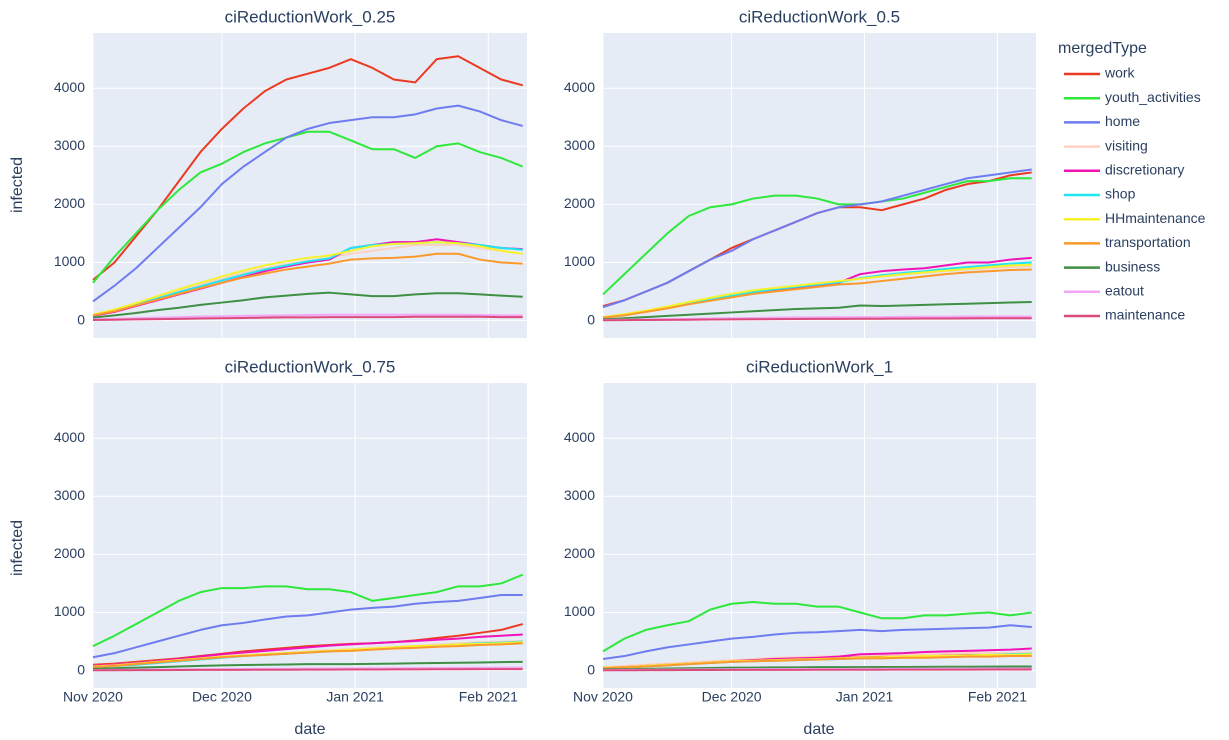 The height and width of the screenshot is (740, 1229). I want to click on legend-label: maintenance, so click(1145, 315).